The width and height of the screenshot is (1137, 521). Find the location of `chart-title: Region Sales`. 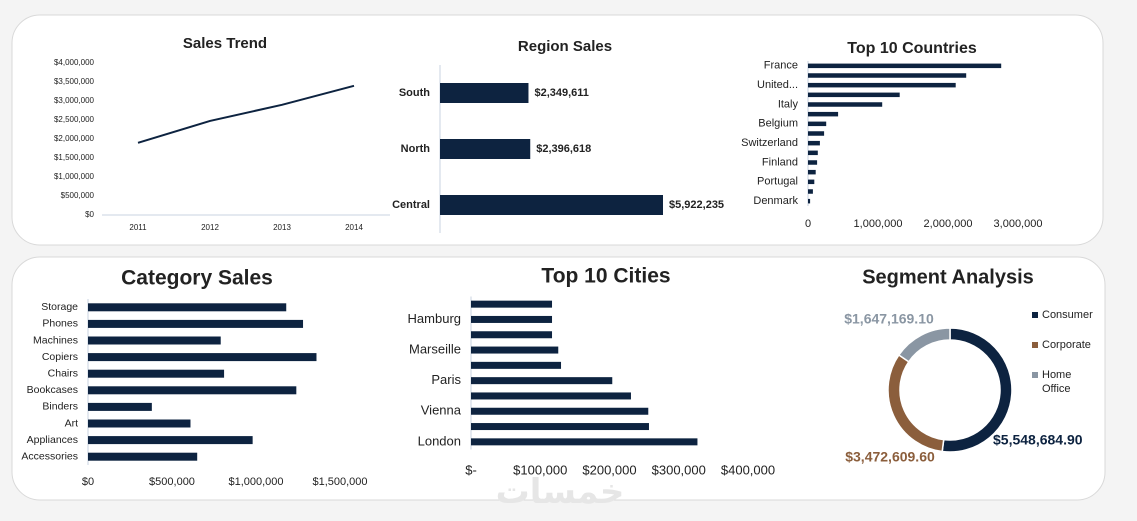

chart-title: Region Sales is located at coordinates (565, 46).